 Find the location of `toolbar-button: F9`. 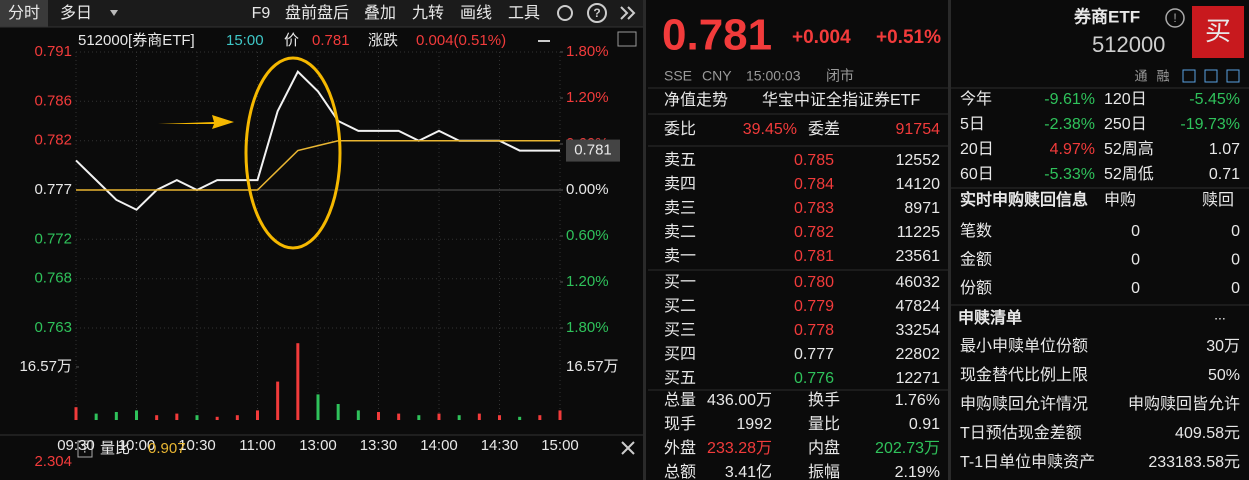

toolbar-button: F9 is located at coordinates (261, 13).